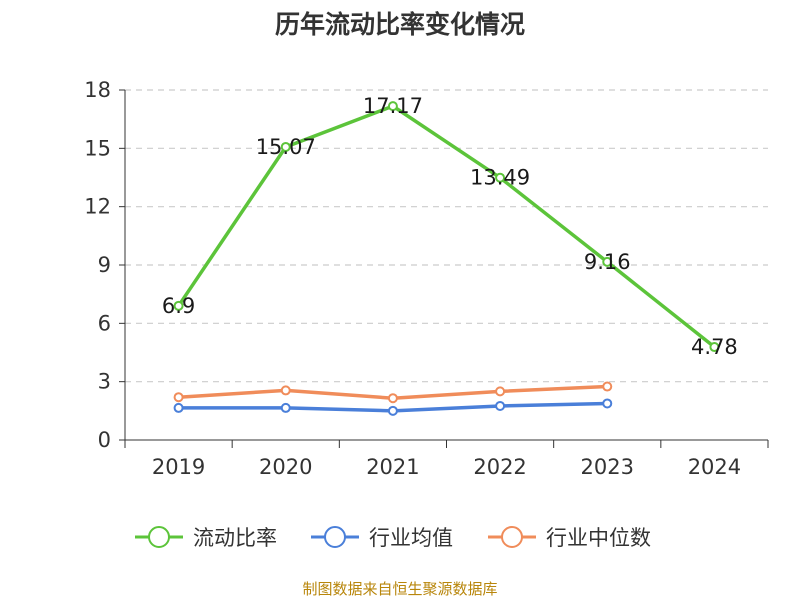 The height and width of the screenshot is (600, 800). What do you see at coordinates (499, 467) in the screenshot?
I see `x-tick-label: 2022` at bounding box center [499, 467].